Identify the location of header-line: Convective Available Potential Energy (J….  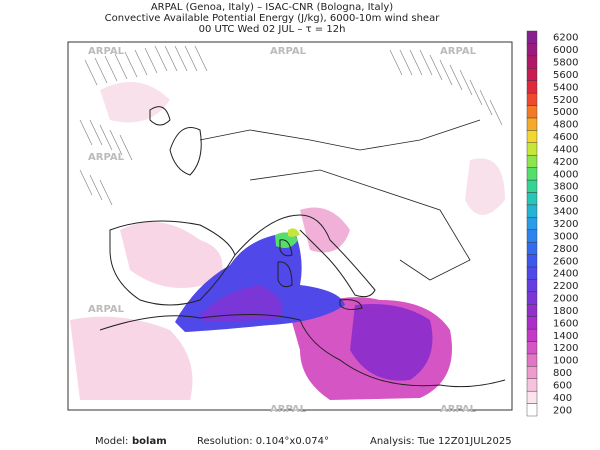
(273, 18).